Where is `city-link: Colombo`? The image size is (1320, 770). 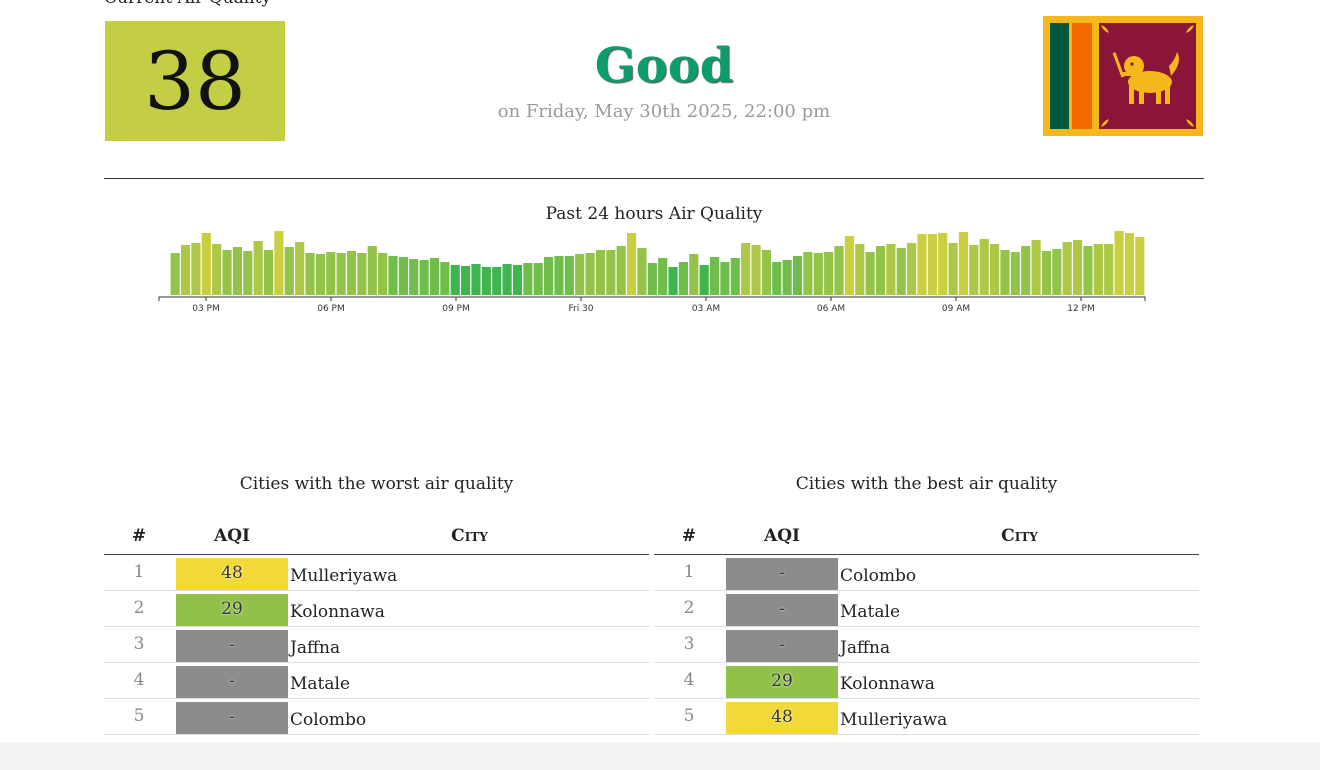 city-link: Colombo is located at coordinates (328, 720).